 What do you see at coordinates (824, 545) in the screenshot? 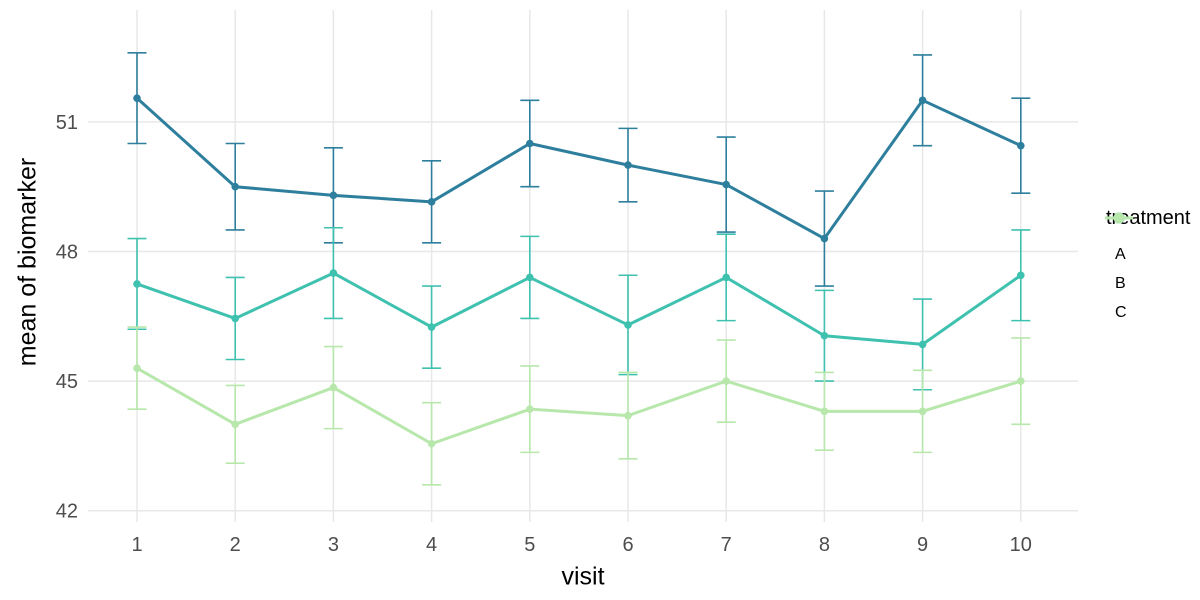
I see `x-tick-label-8: 8` at bounding box center [824, 545].